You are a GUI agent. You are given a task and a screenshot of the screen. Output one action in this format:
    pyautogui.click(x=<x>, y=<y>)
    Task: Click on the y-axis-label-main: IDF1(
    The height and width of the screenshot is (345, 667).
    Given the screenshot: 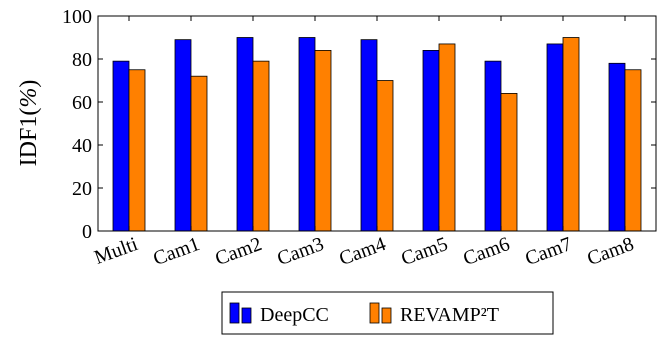 What is the action you would take?
    pyautogui.click(x=29, y=137)
    